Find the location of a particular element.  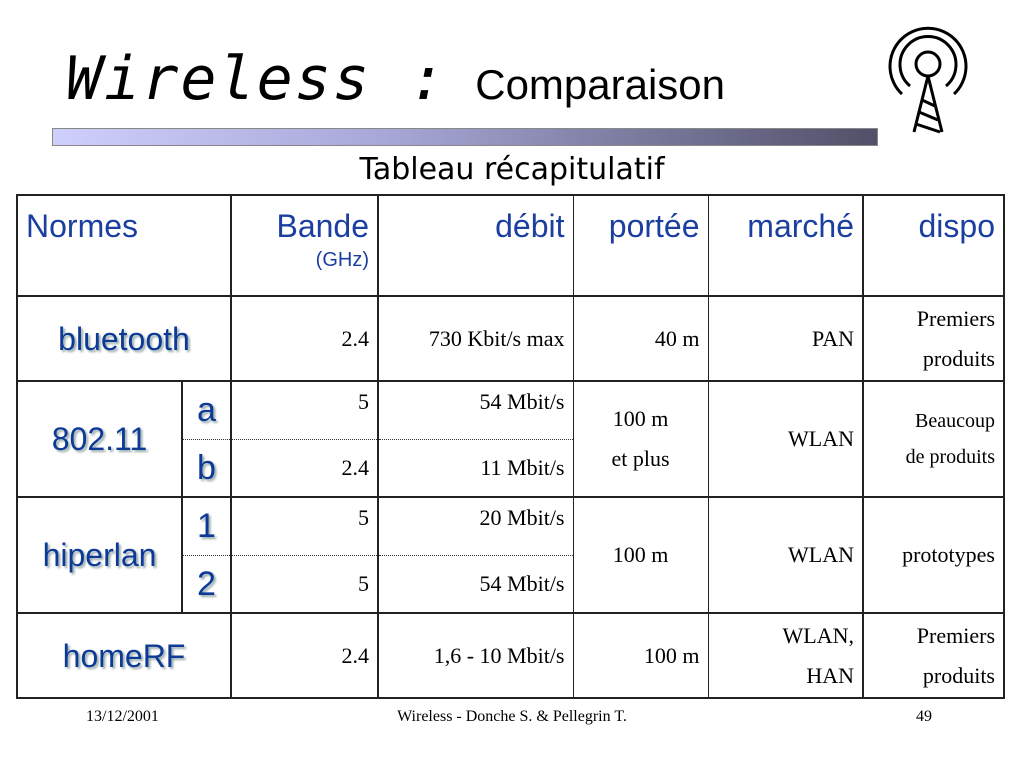

cell-debit: 11 Mbit/s is located at coordinates (475, 468).